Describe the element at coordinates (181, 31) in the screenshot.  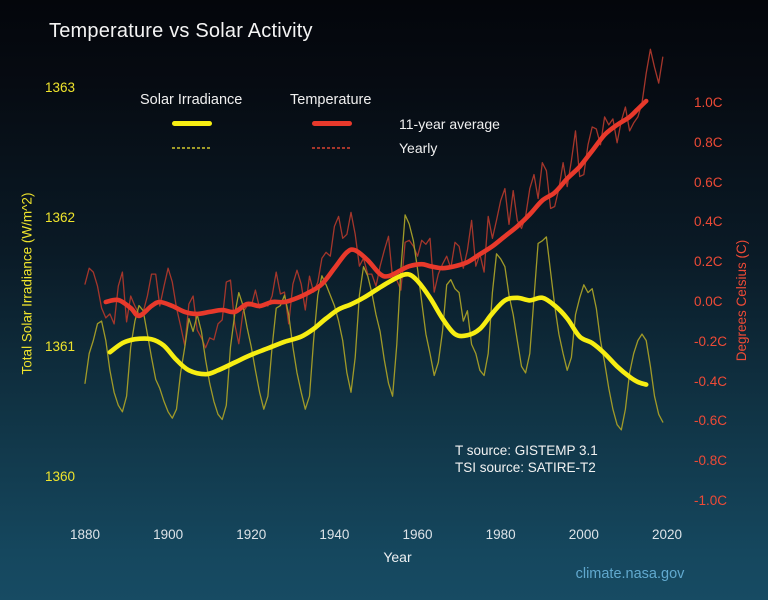
I see `chart-title: Temperature vs Solar Activity` at that location.